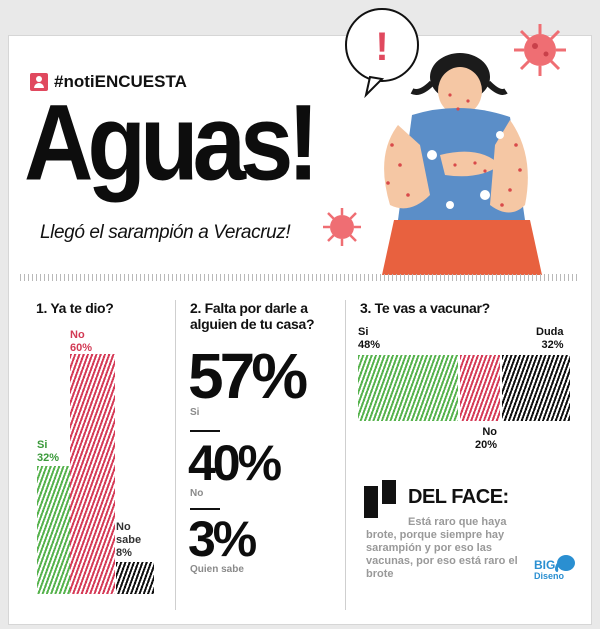 The height and width of the screenshot is (629, 600). I want to click on q3-bar-no, so click(480, 388).